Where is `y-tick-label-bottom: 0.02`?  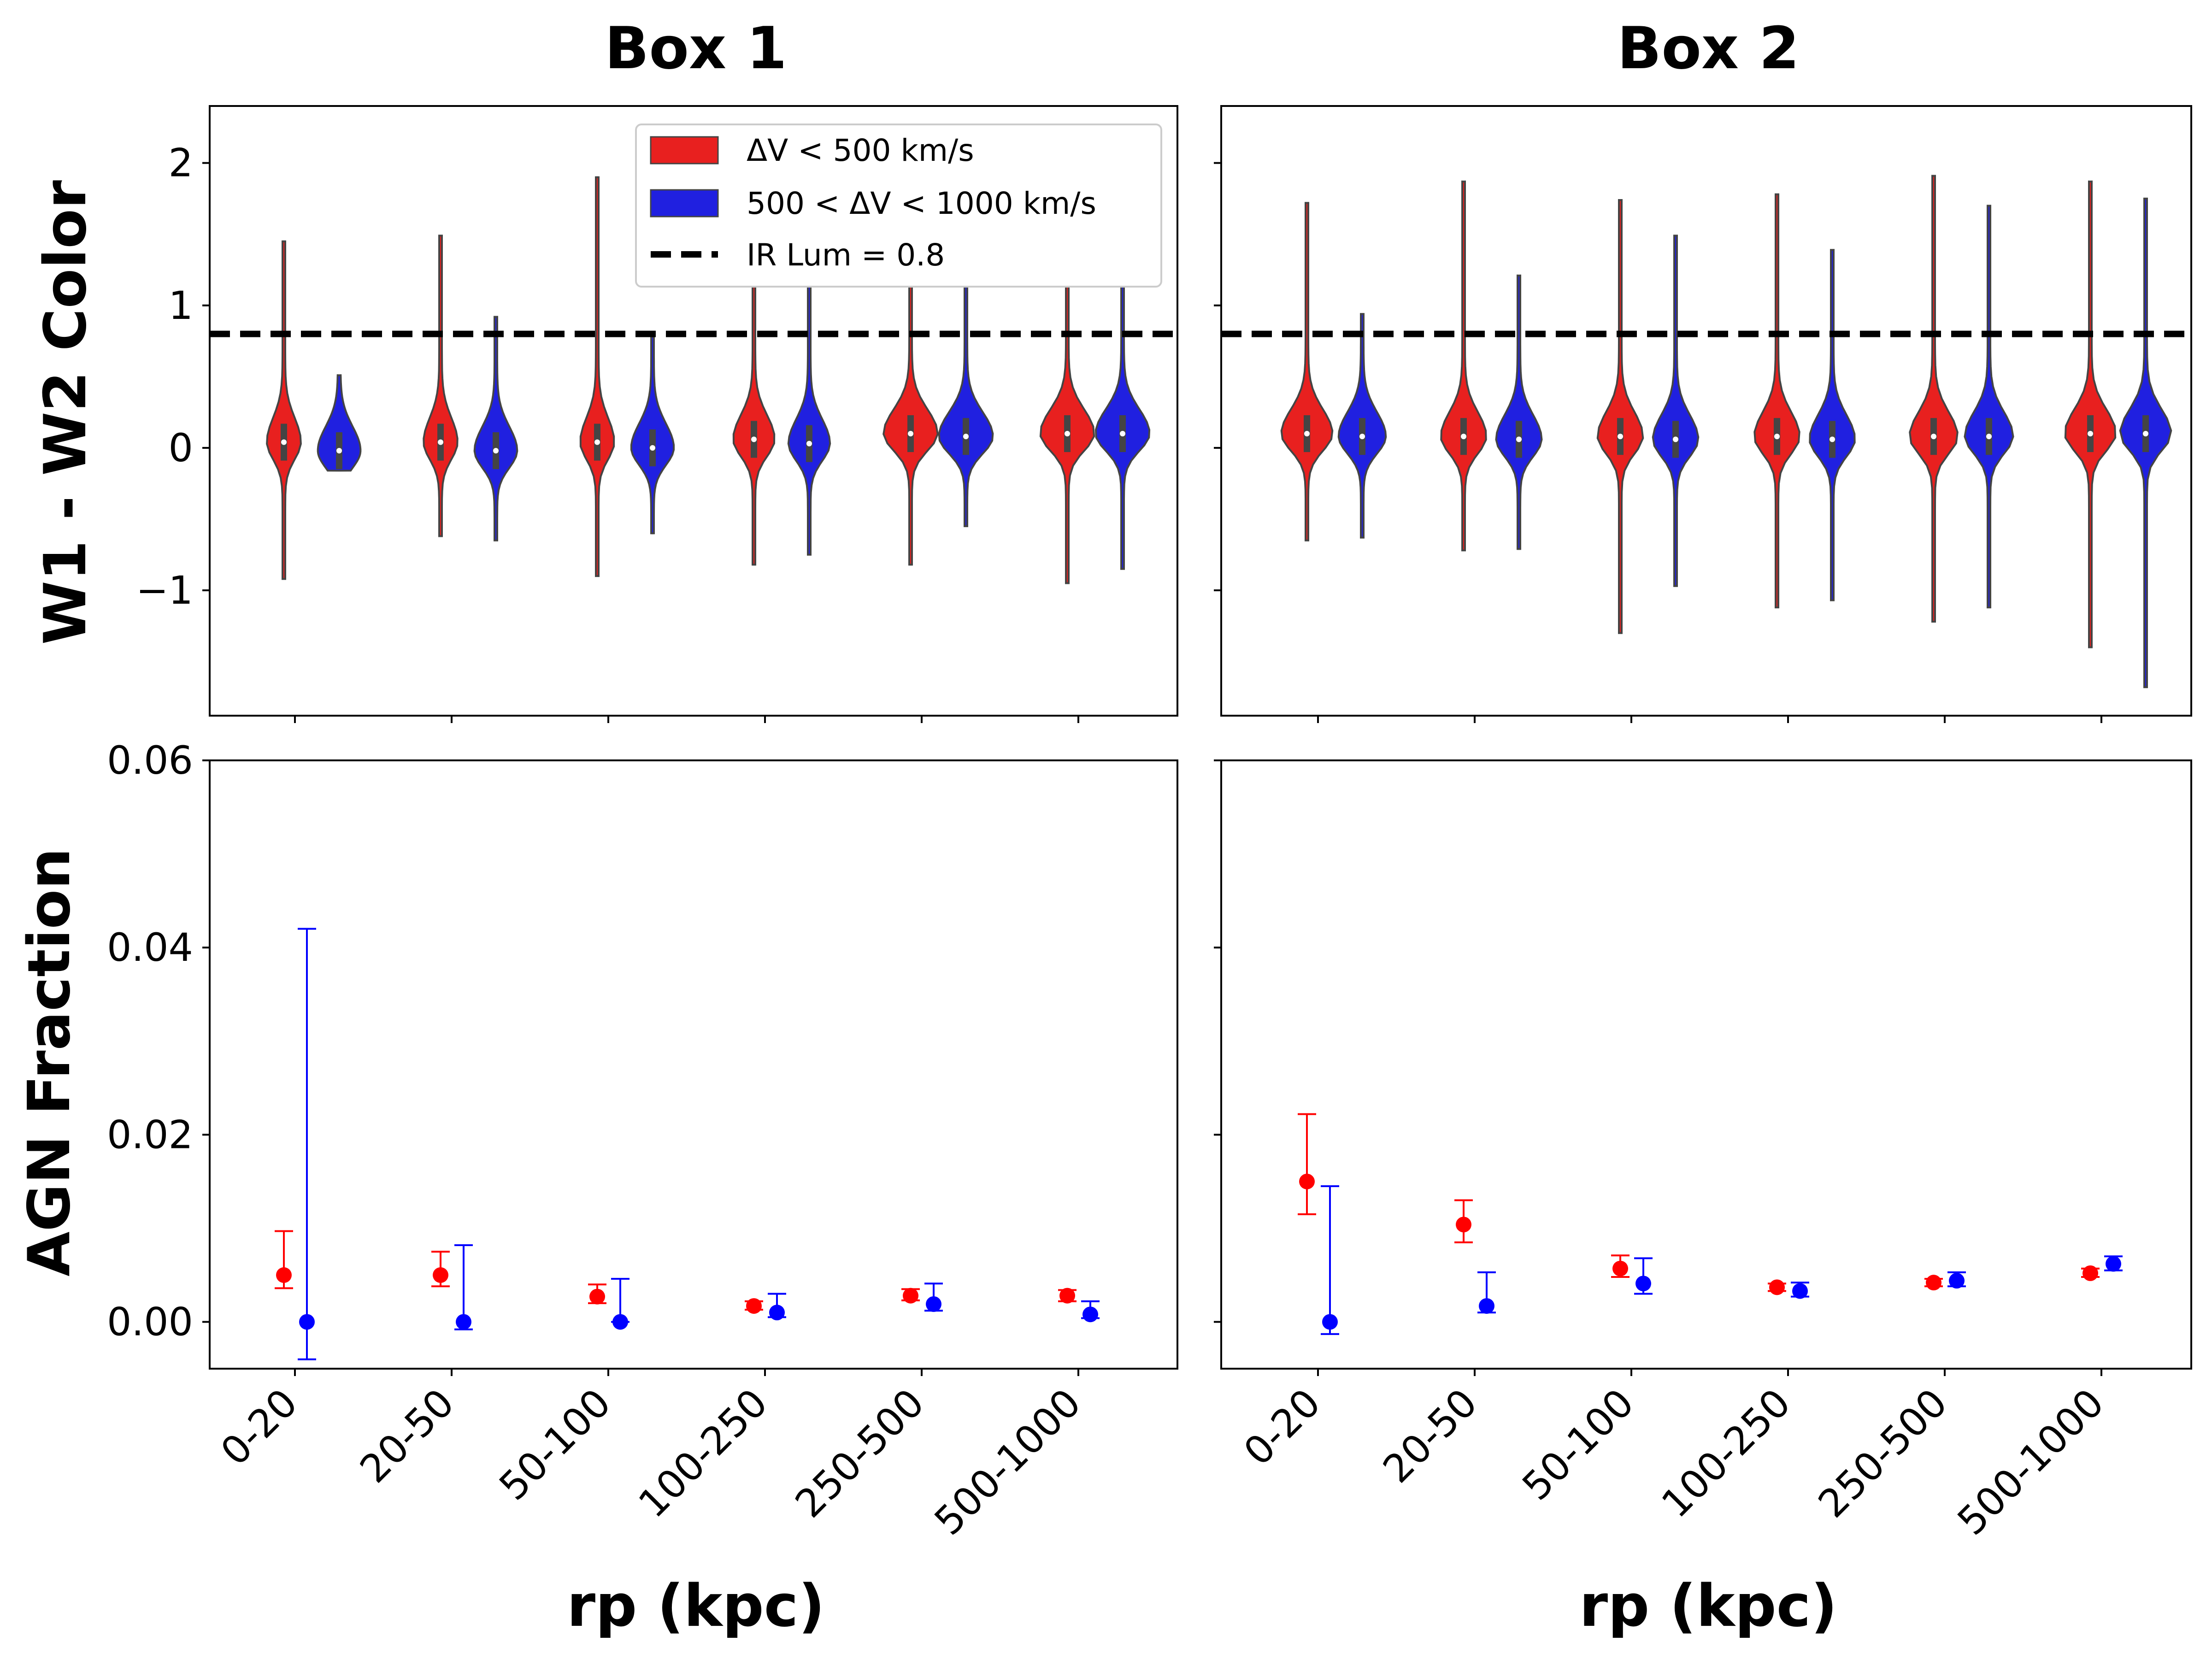
y-tick-label-bottom: 0.02 is located at coordinates (150, 1134).